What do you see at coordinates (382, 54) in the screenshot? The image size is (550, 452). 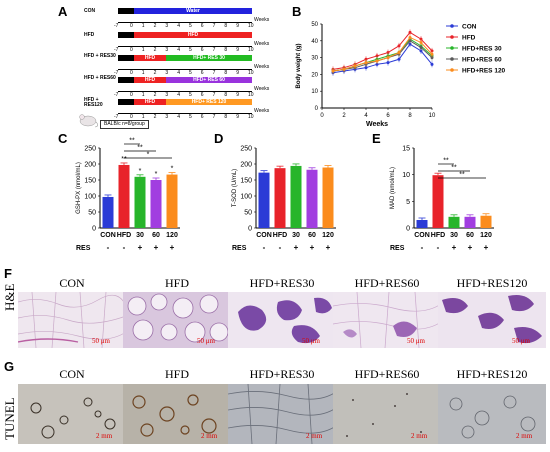 I see `series-line` at bounding box center [382, 54].